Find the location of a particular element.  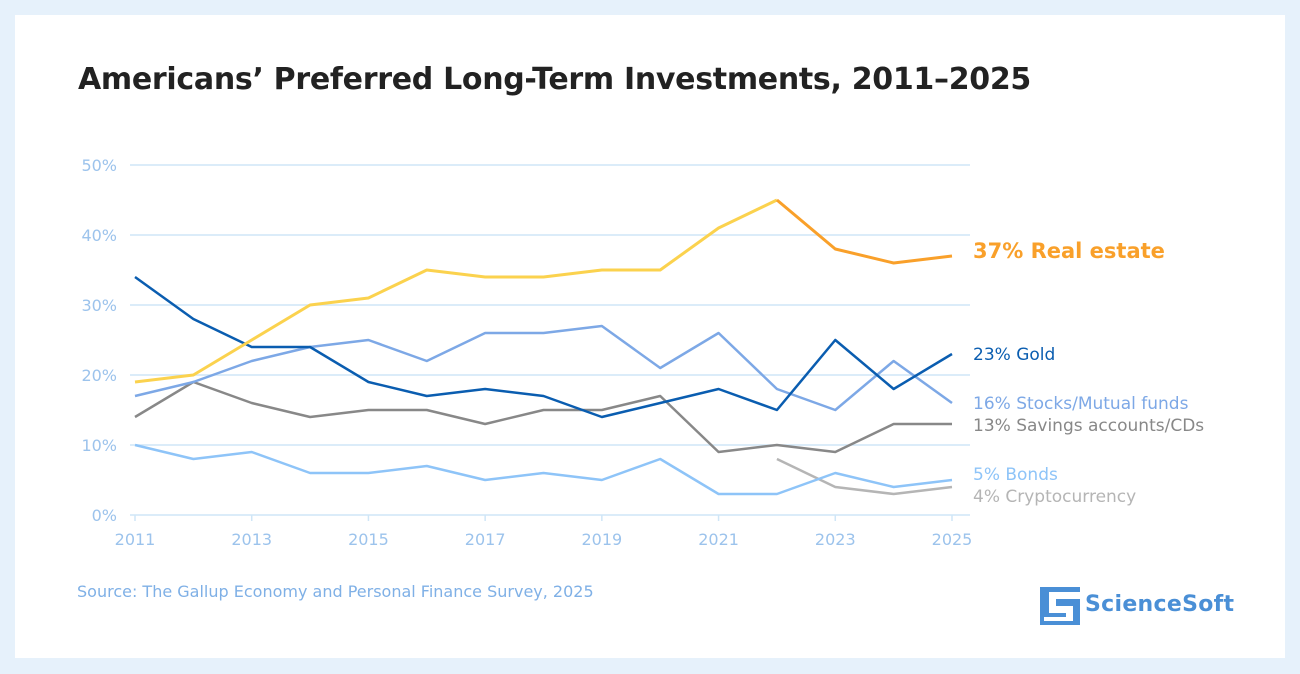

series-line-real-estate is located at coordinates (456, 291).